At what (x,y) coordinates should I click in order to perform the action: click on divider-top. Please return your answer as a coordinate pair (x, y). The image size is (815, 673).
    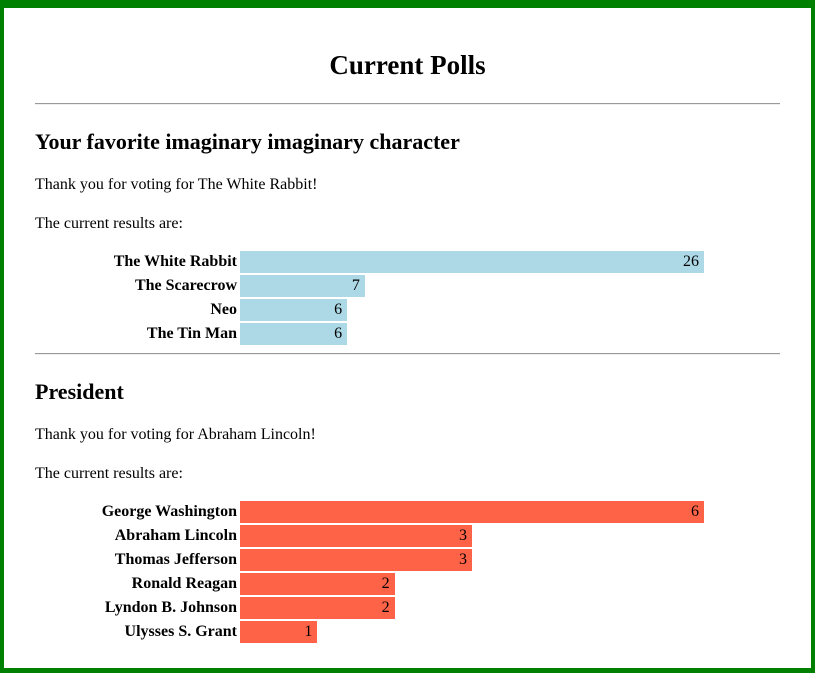
    Looking at the image, I should click on (407, 104).